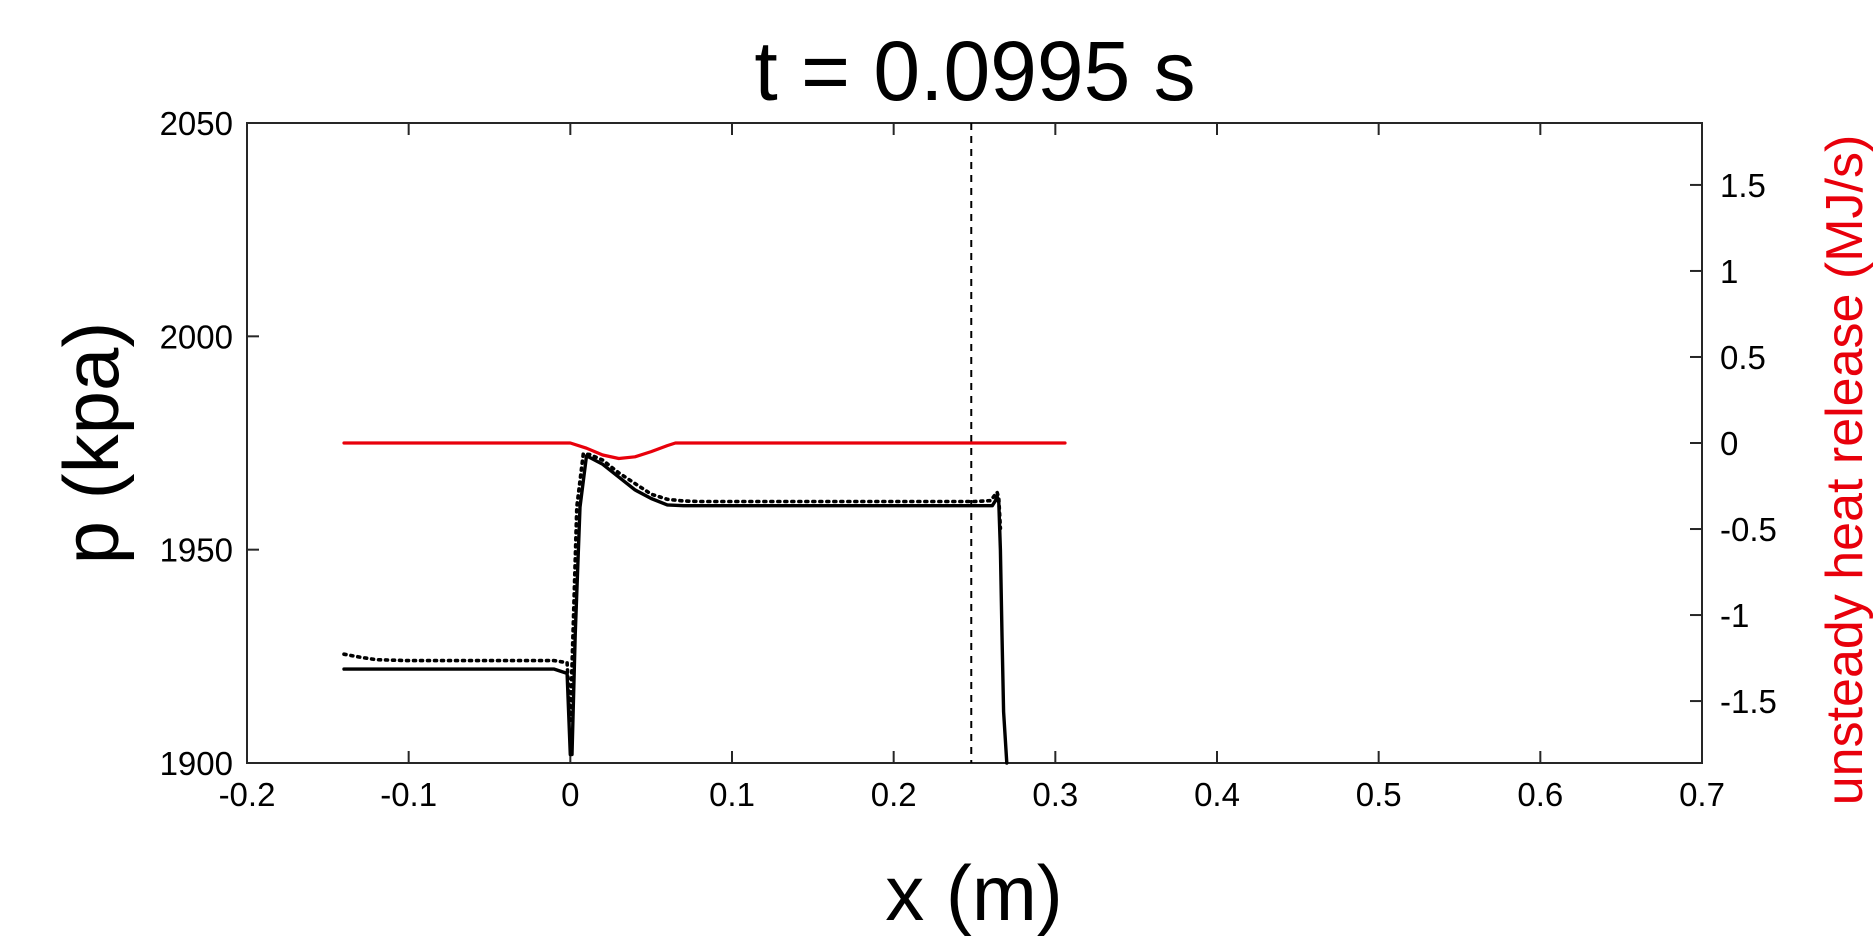 The width and height of the screenshot is (1875, 938). What do you see at coordinates (1729, 443) in the screenshot?
I see `right-y-tick-label: 0` at bounding box center [1729, 443].